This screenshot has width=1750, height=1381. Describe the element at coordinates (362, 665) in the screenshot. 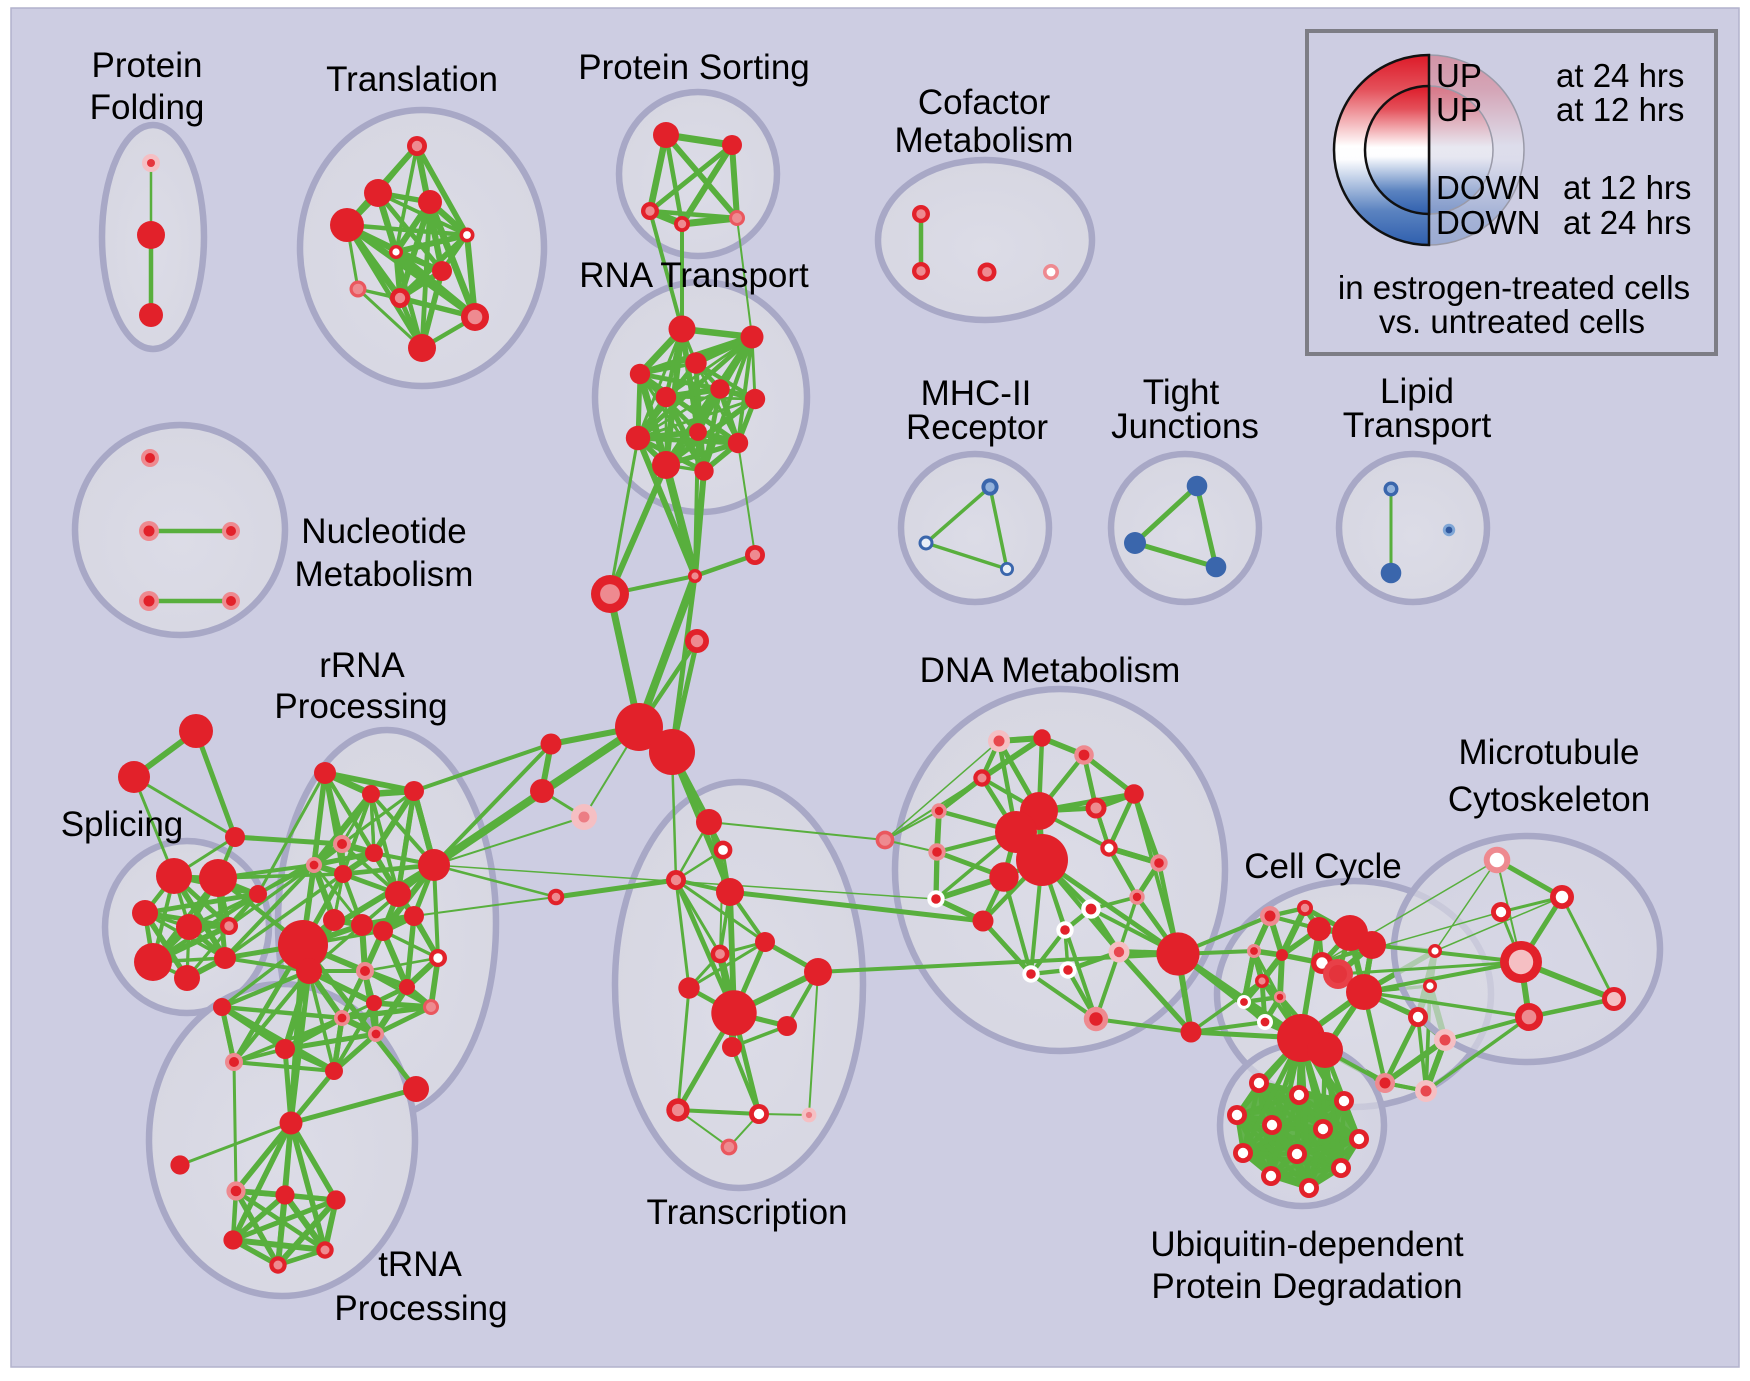

I see `svg-text: rRNA` at that location.